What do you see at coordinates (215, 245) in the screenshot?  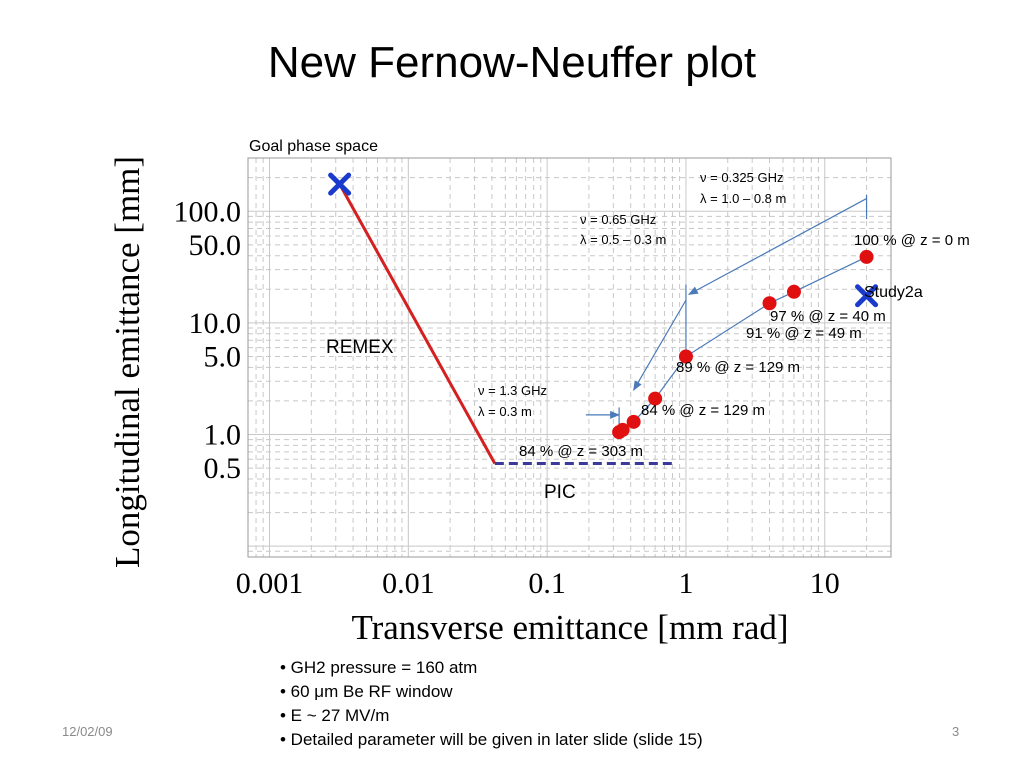 I see `y-tick-label: 50.0` at bounding box center [215, 245].